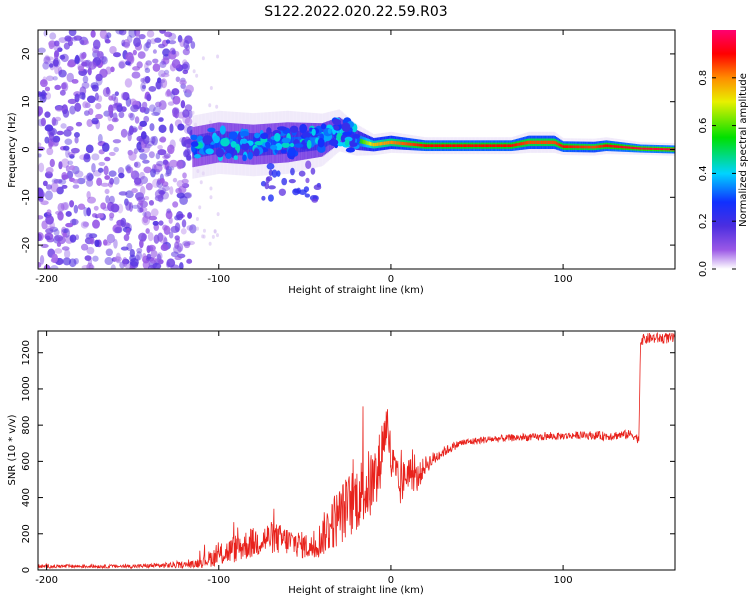 This screenshot has width=750, height=600. Describe the element at coordinates (703, 78) in the screenshot. I see `colorbar-tick-label: 0.8` at that location.